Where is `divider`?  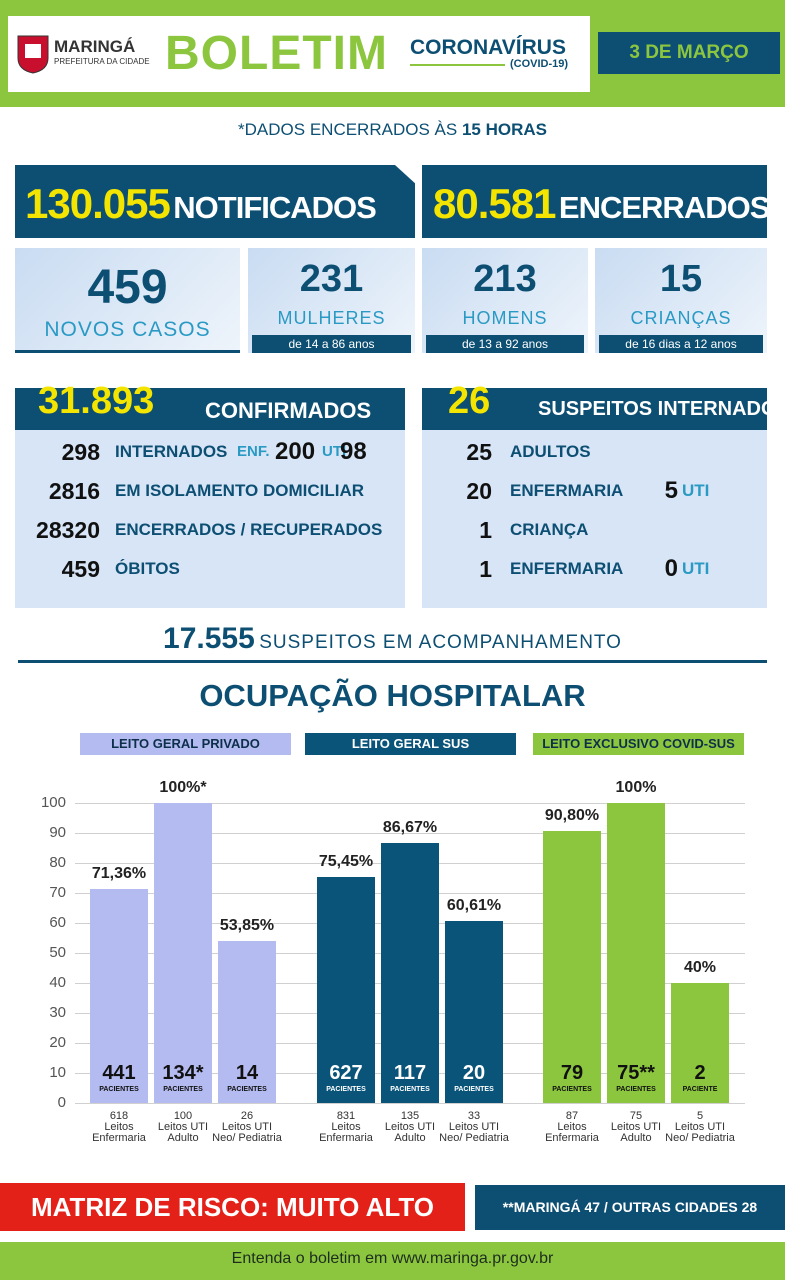 divider is located at coordinates (392, 661).